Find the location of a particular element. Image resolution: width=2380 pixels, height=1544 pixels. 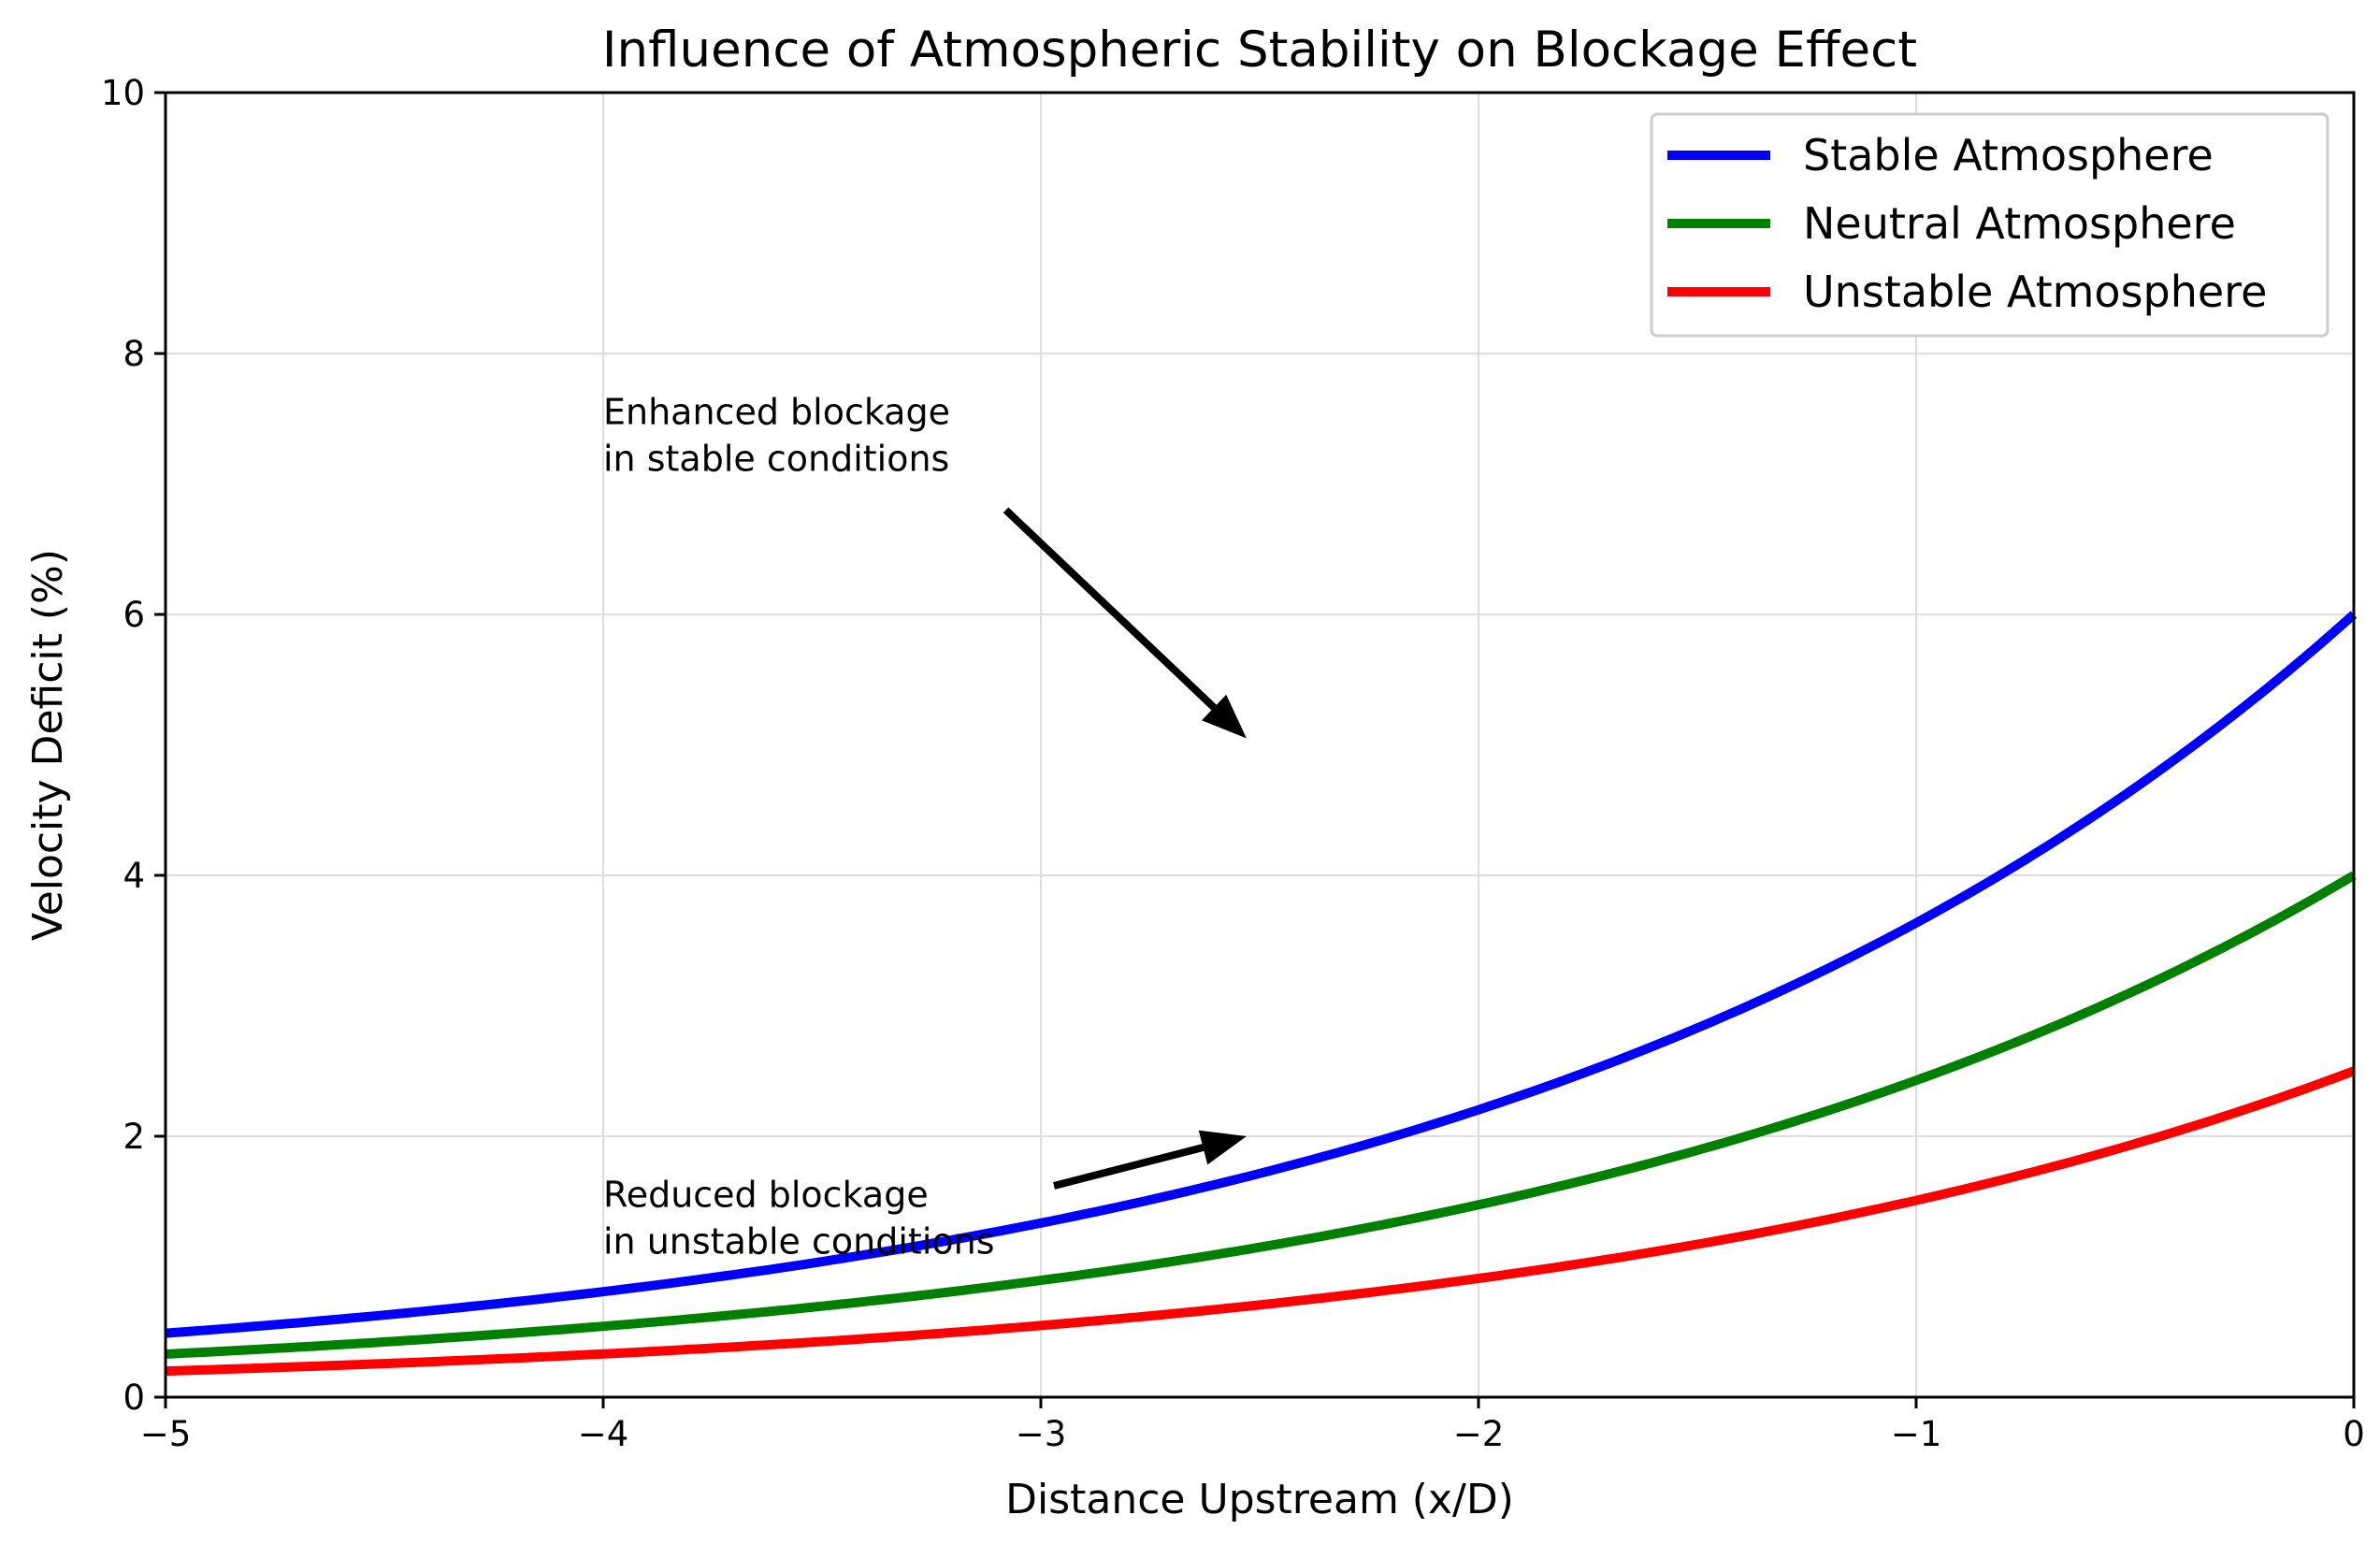

annotation: Enhanced blockage in stable conditions is located at coordinates (925, 565).